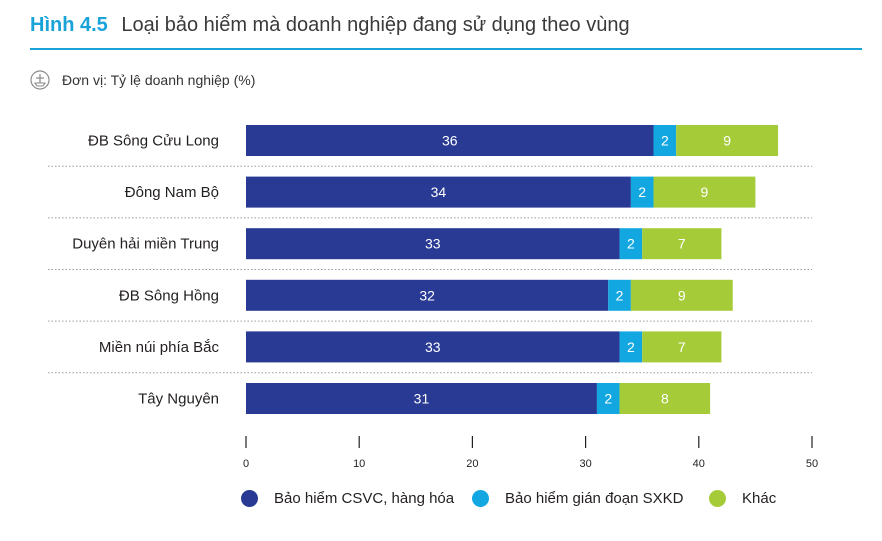  What do you see at coordinates (364, 498) in the screenshot?
I see `legend-label: Bảo hiểm CSVC, hàng hóa` at bounding box center [364, 498].